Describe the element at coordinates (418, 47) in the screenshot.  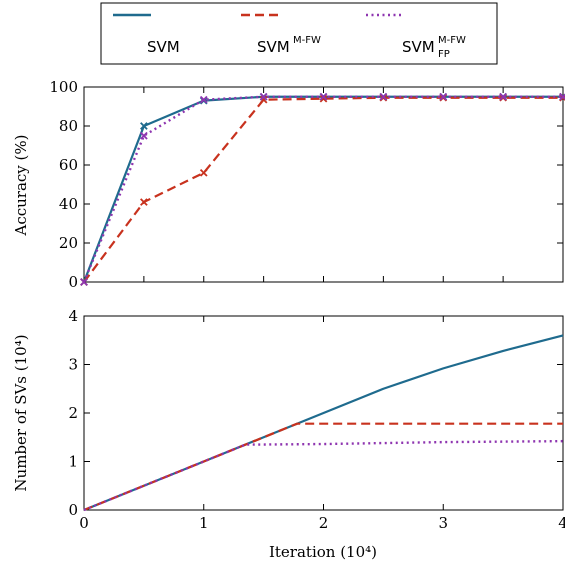
I see `legend-label-3: SVM` at that location.